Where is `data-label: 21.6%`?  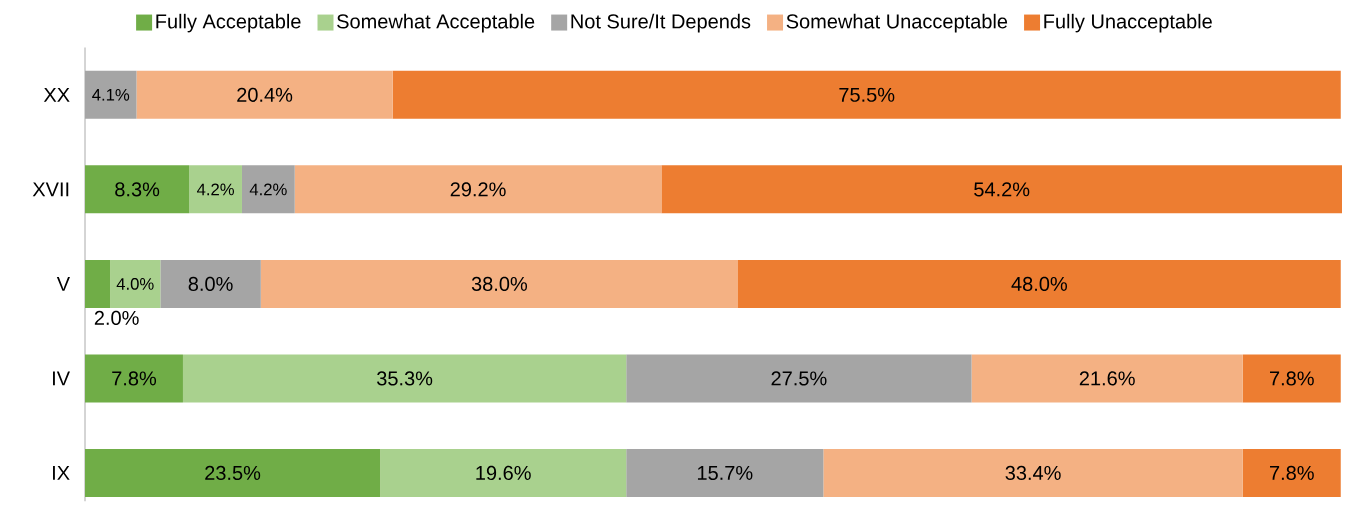
data-label: 21.6% is located at coordinates (1107, 378).